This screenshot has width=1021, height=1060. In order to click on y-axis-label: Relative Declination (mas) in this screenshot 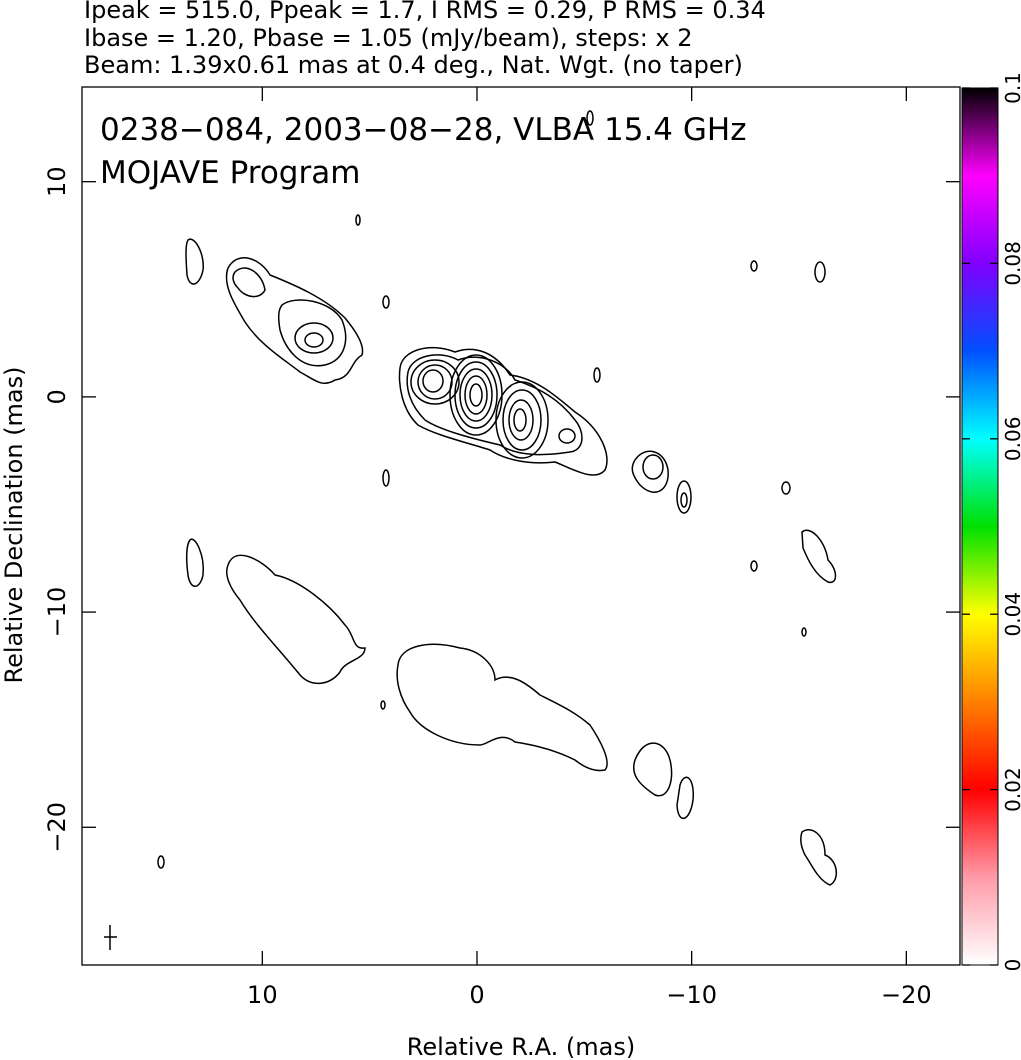, I will do `click(14, 524)`.